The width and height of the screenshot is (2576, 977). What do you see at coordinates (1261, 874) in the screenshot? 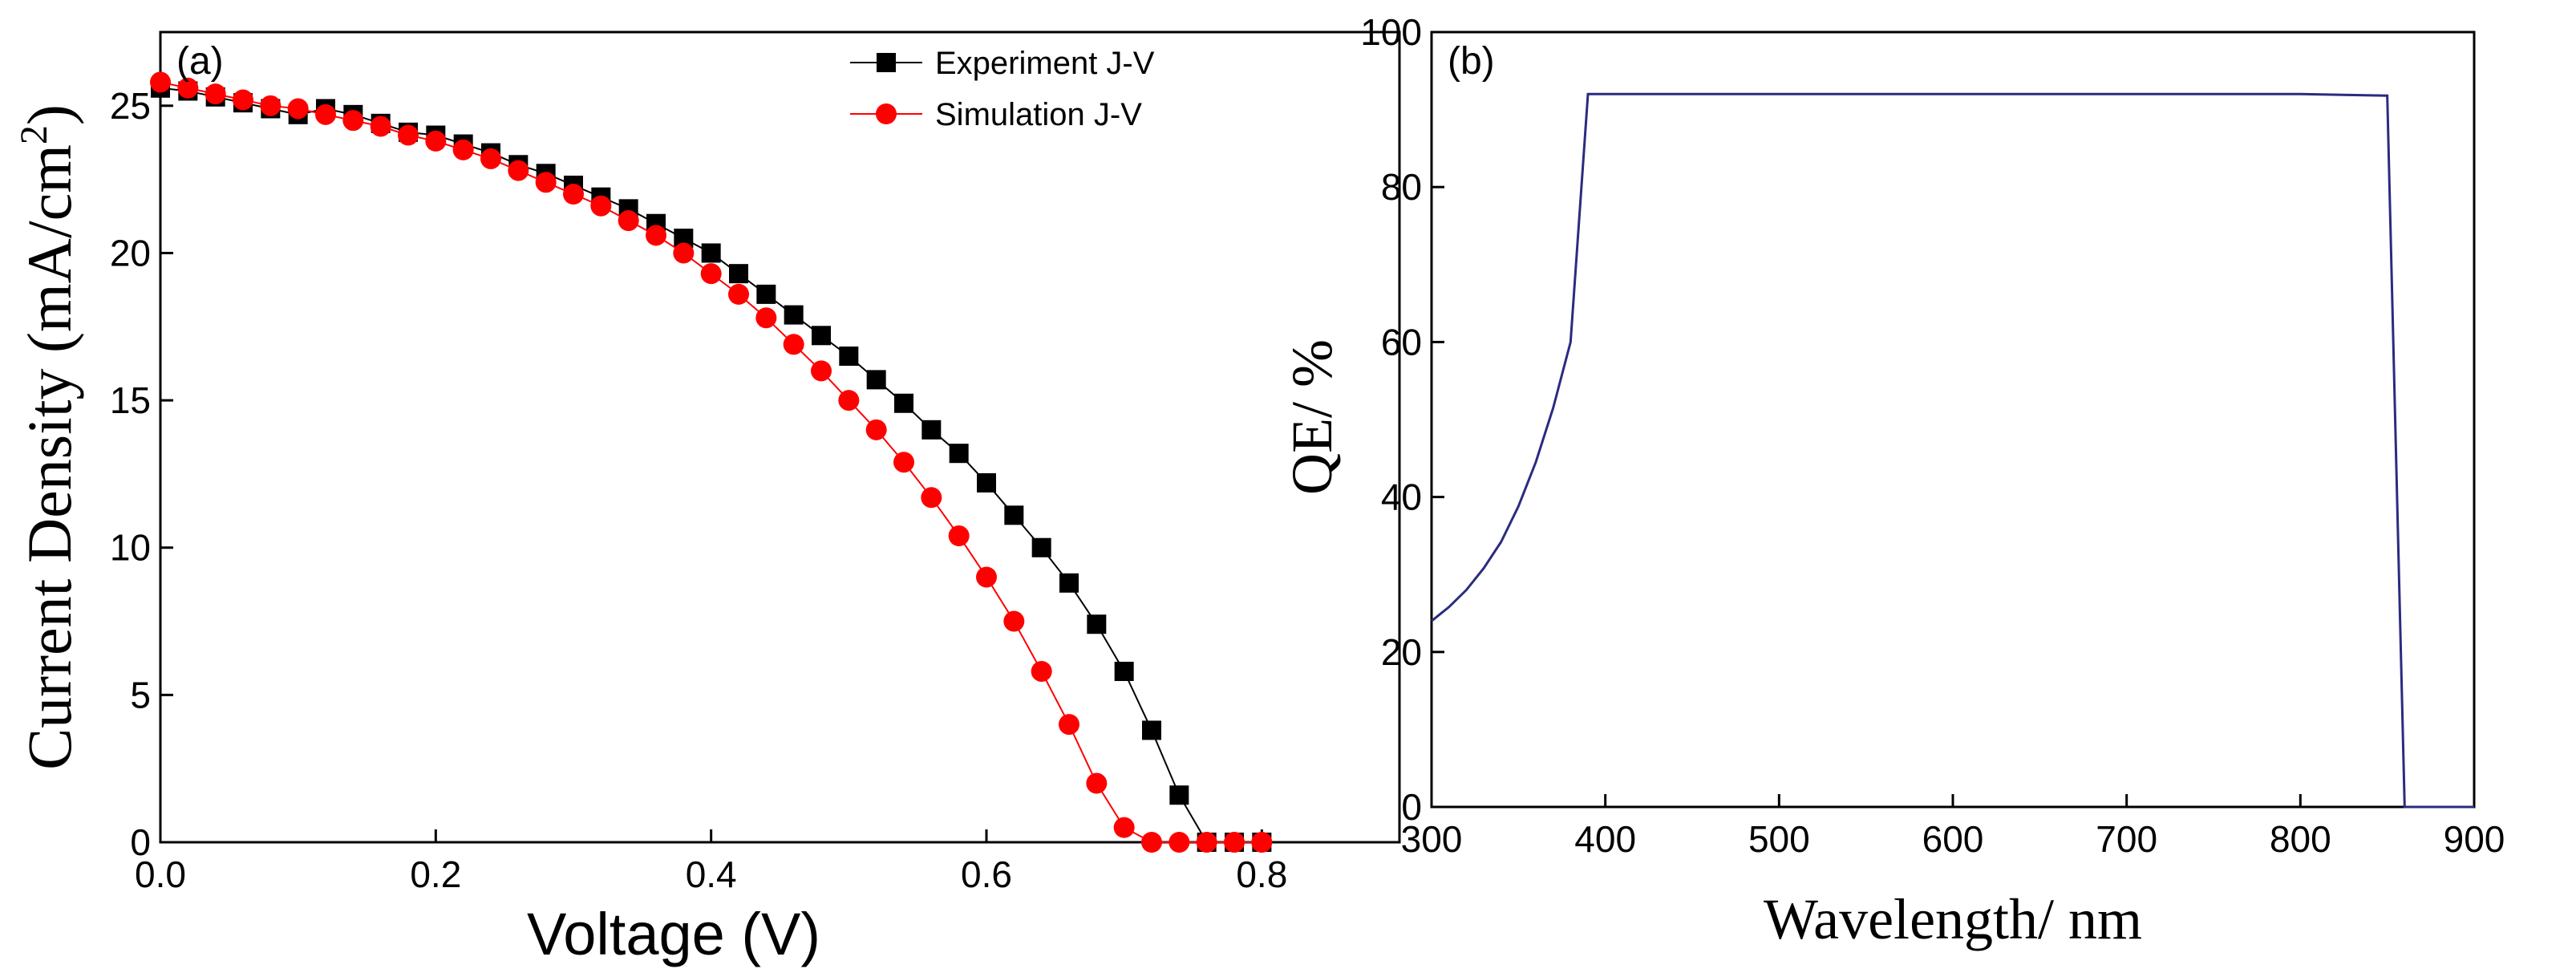
I see `chart-a-xtick-label: 0.8` at bounding box center [1261, 874].